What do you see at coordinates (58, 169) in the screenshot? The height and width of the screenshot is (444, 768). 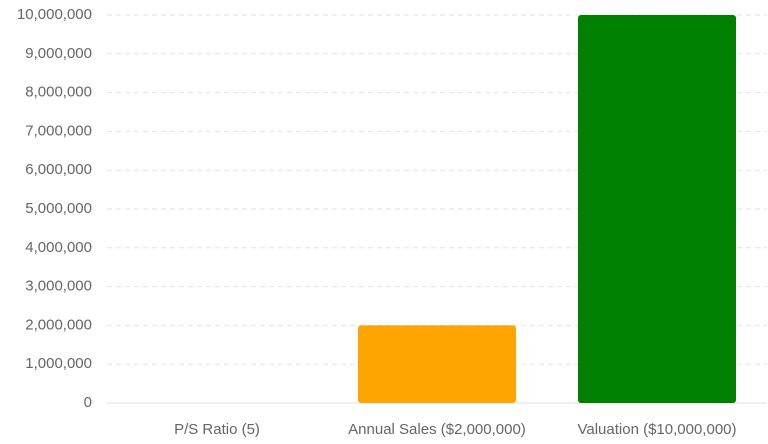 I see `y-tick-label: 6,000,000` at bounding box center [58, 169].